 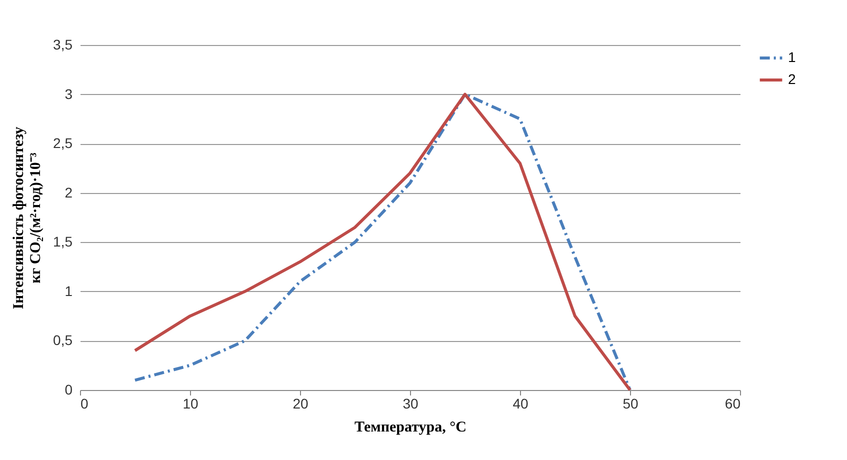 I want to click on y-tick-label: 1, so click(x=68, y=290).